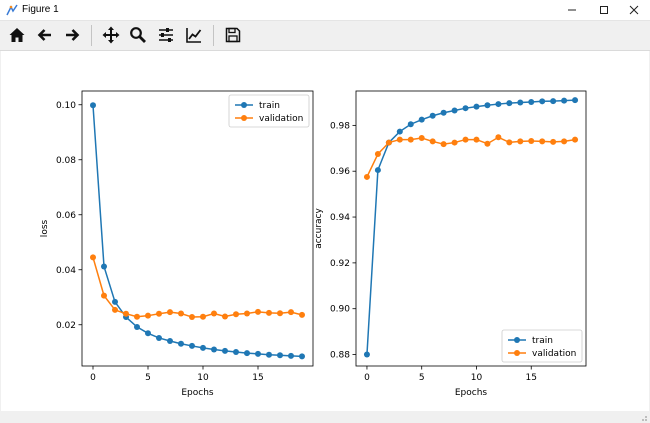  I want to click on x-axis-label: Epochs, so click(471, 393).